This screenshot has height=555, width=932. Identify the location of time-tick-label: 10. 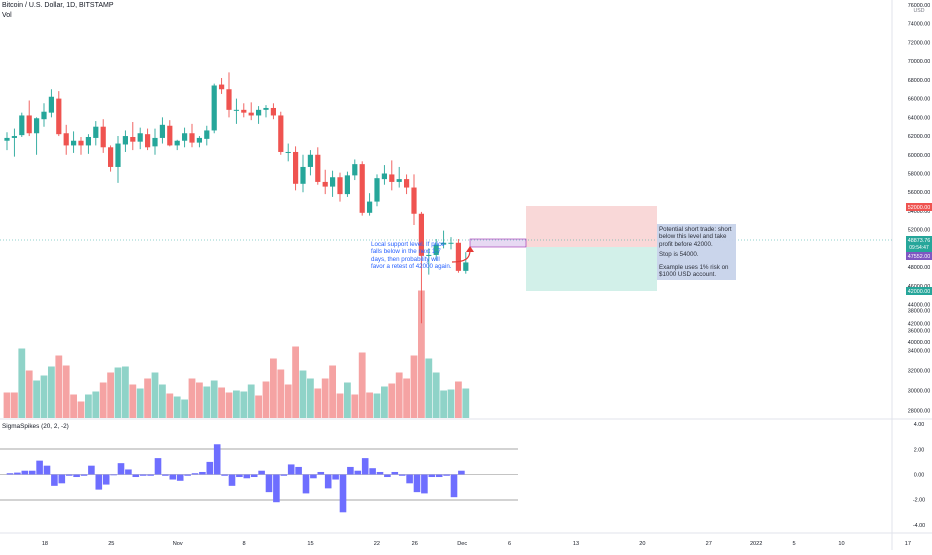
(841, 544).